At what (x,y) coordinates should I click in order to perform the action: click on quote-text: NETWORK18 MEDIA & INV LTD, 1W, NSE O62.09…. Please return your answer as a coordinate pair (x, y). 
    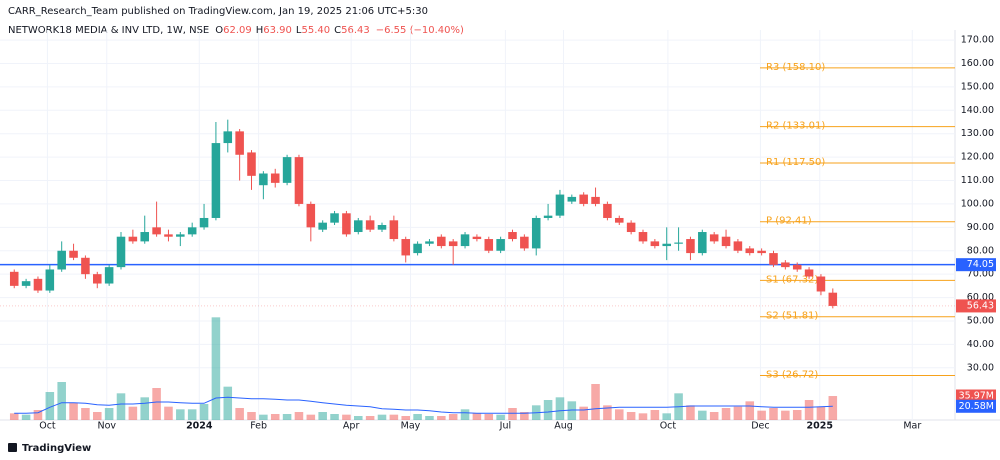
    Looking at the image, I should click on (236, 30).